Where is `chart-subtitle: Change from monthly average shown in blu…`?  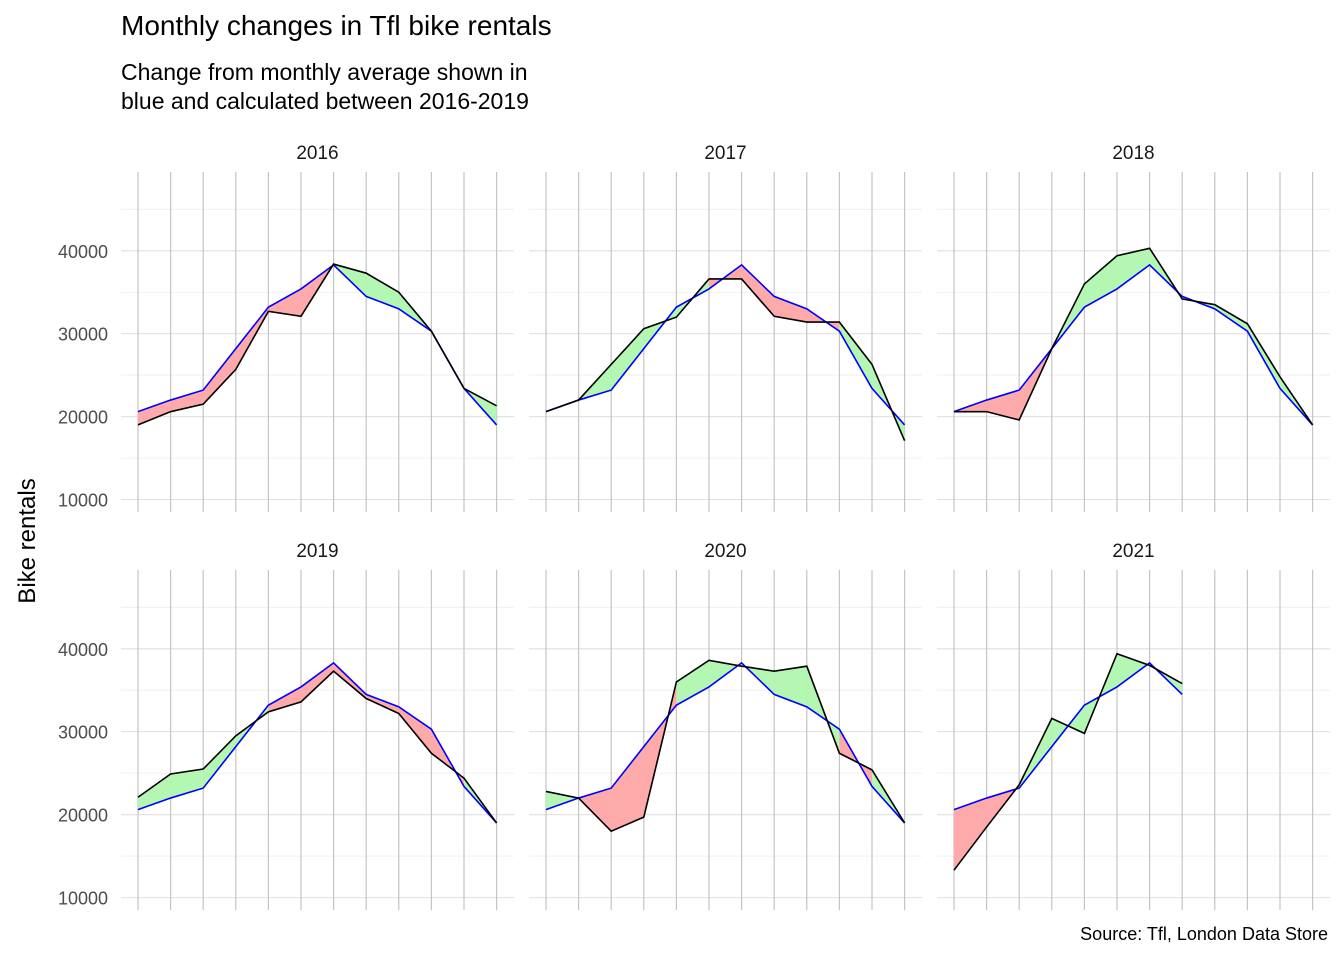 chart-subtitle: Change from monthly average shown in blu… is located at coordinates (325, 87).